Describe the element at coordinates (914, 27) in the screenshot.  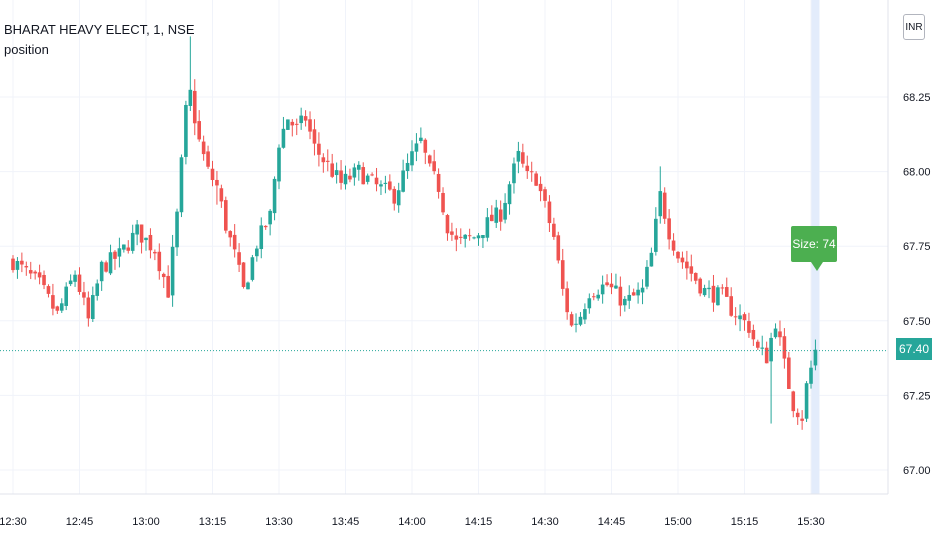
I see `currency-button: INR` at that location.